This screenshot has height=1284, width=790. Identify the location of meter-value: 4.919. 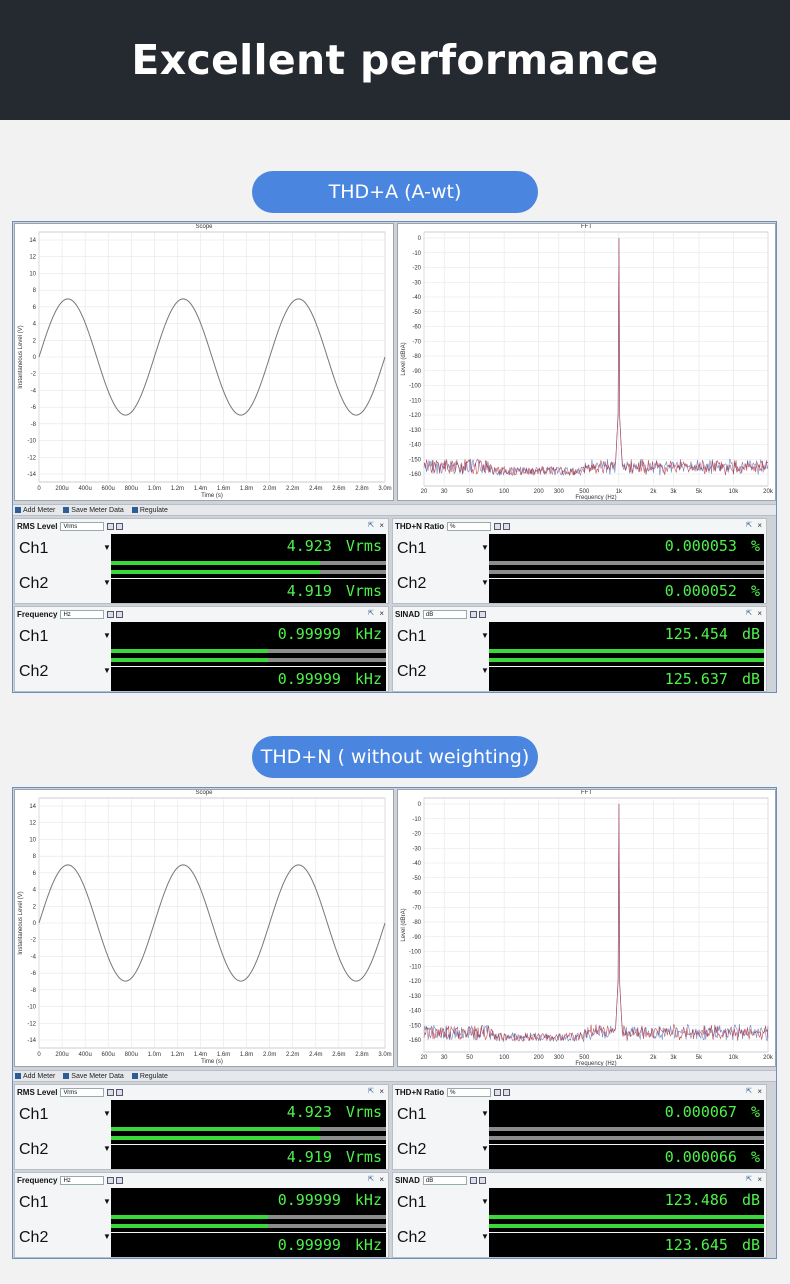
(309, 591).